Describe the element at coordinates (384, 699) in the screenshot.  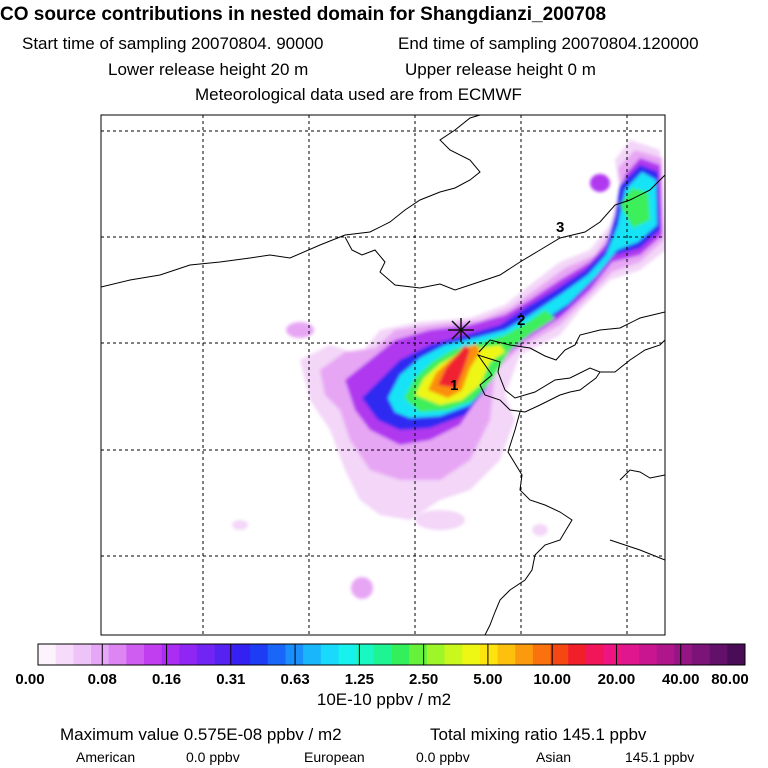
I see `colorbar-units-label: 10E-10 ppbv / m2` at that location.